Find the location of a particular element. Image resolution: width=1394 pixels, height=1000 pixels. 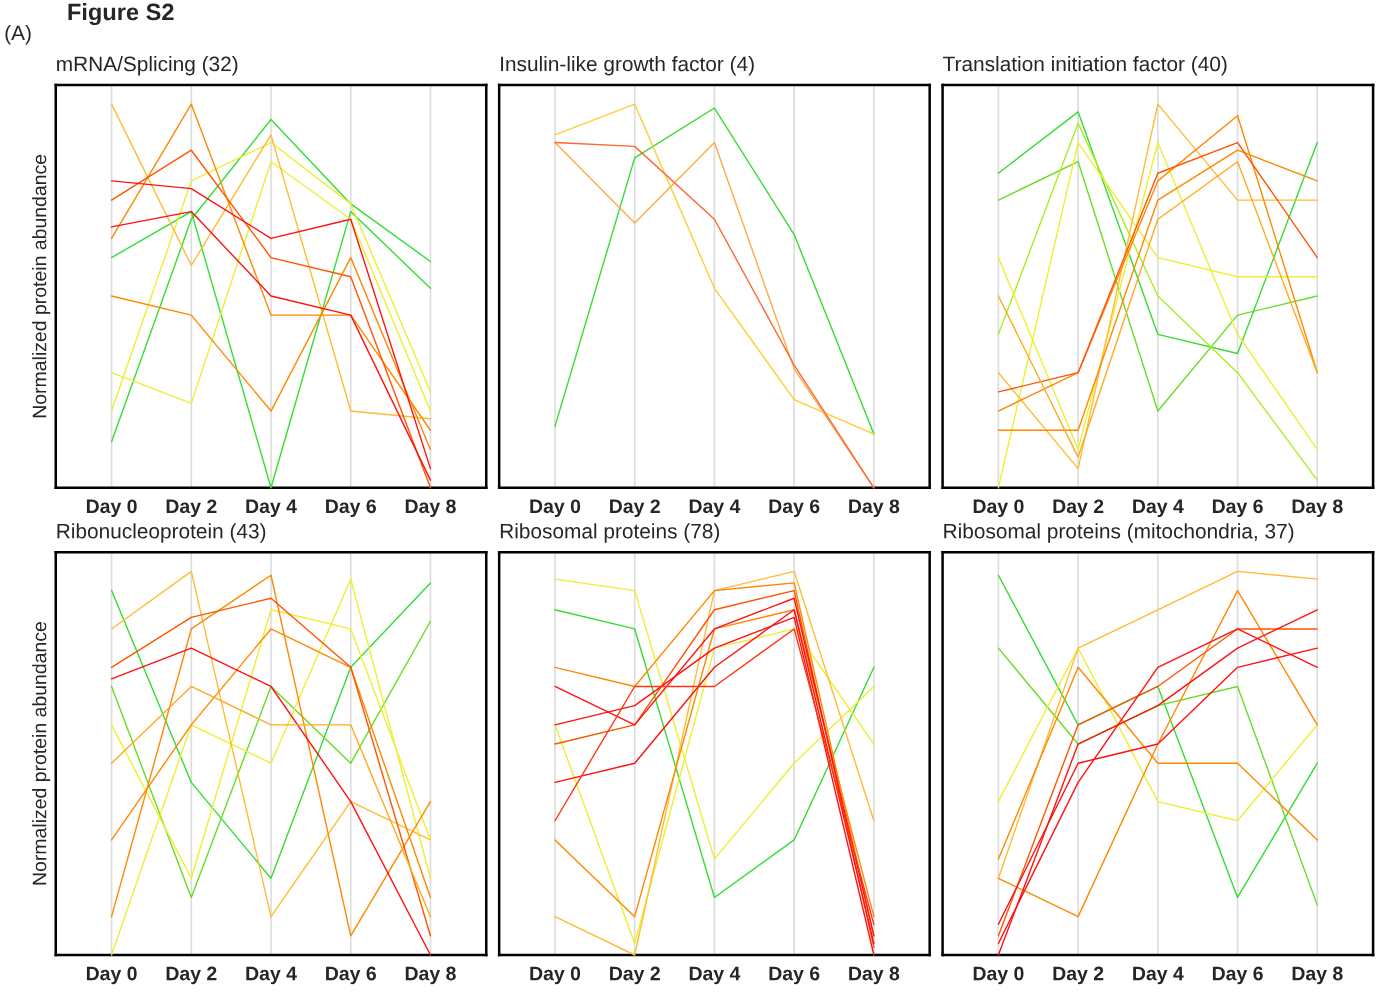

chart-title: Insulin-like growth factor (4) is located at coordinates (627, 66).